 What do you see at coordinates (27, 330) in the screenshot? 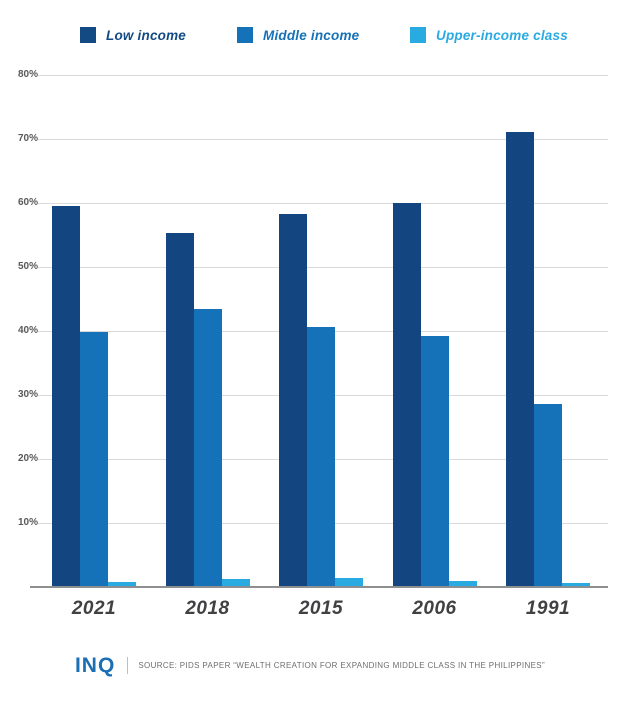
I see `y-axis-label-40%: 40%` at bounding box center [27, 330].